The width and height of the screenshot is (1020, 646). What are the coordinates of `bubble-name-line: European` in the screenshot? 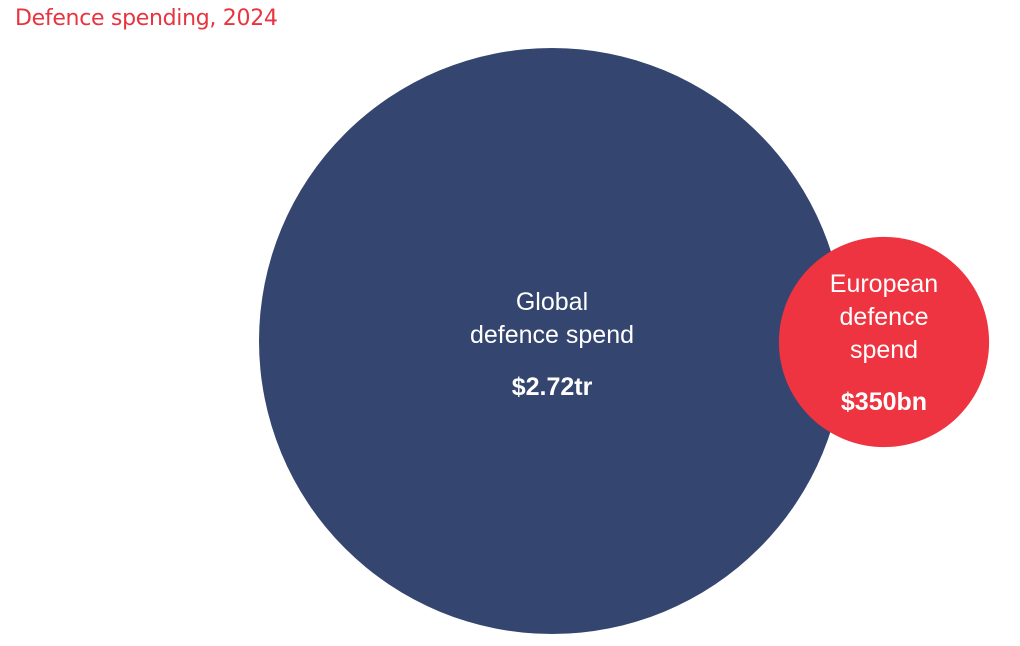 It's located at (884, 284).